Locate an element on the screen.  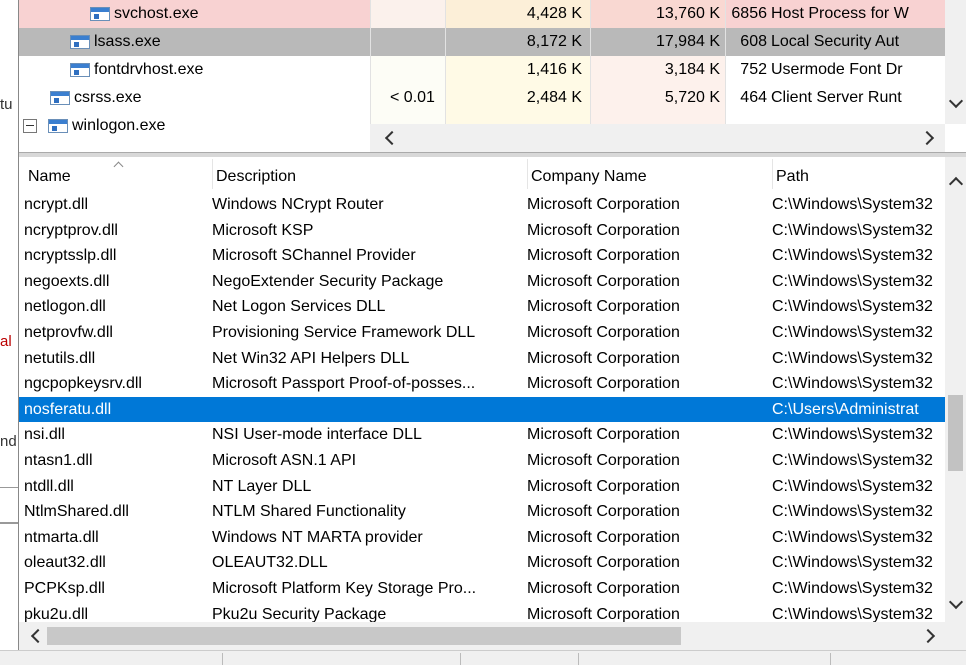
fragment: al is located at coordinates (6, 341).